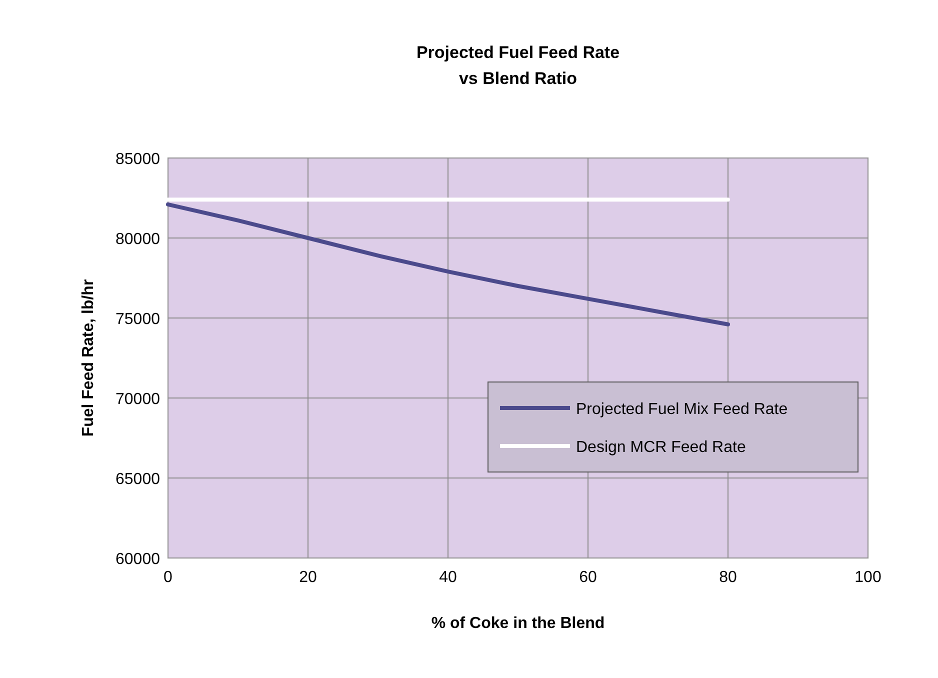  What do you see at coordinates (308, 577) in the screenshot?
I see `x-tick-label: 20` at bounding box center [308, 577].